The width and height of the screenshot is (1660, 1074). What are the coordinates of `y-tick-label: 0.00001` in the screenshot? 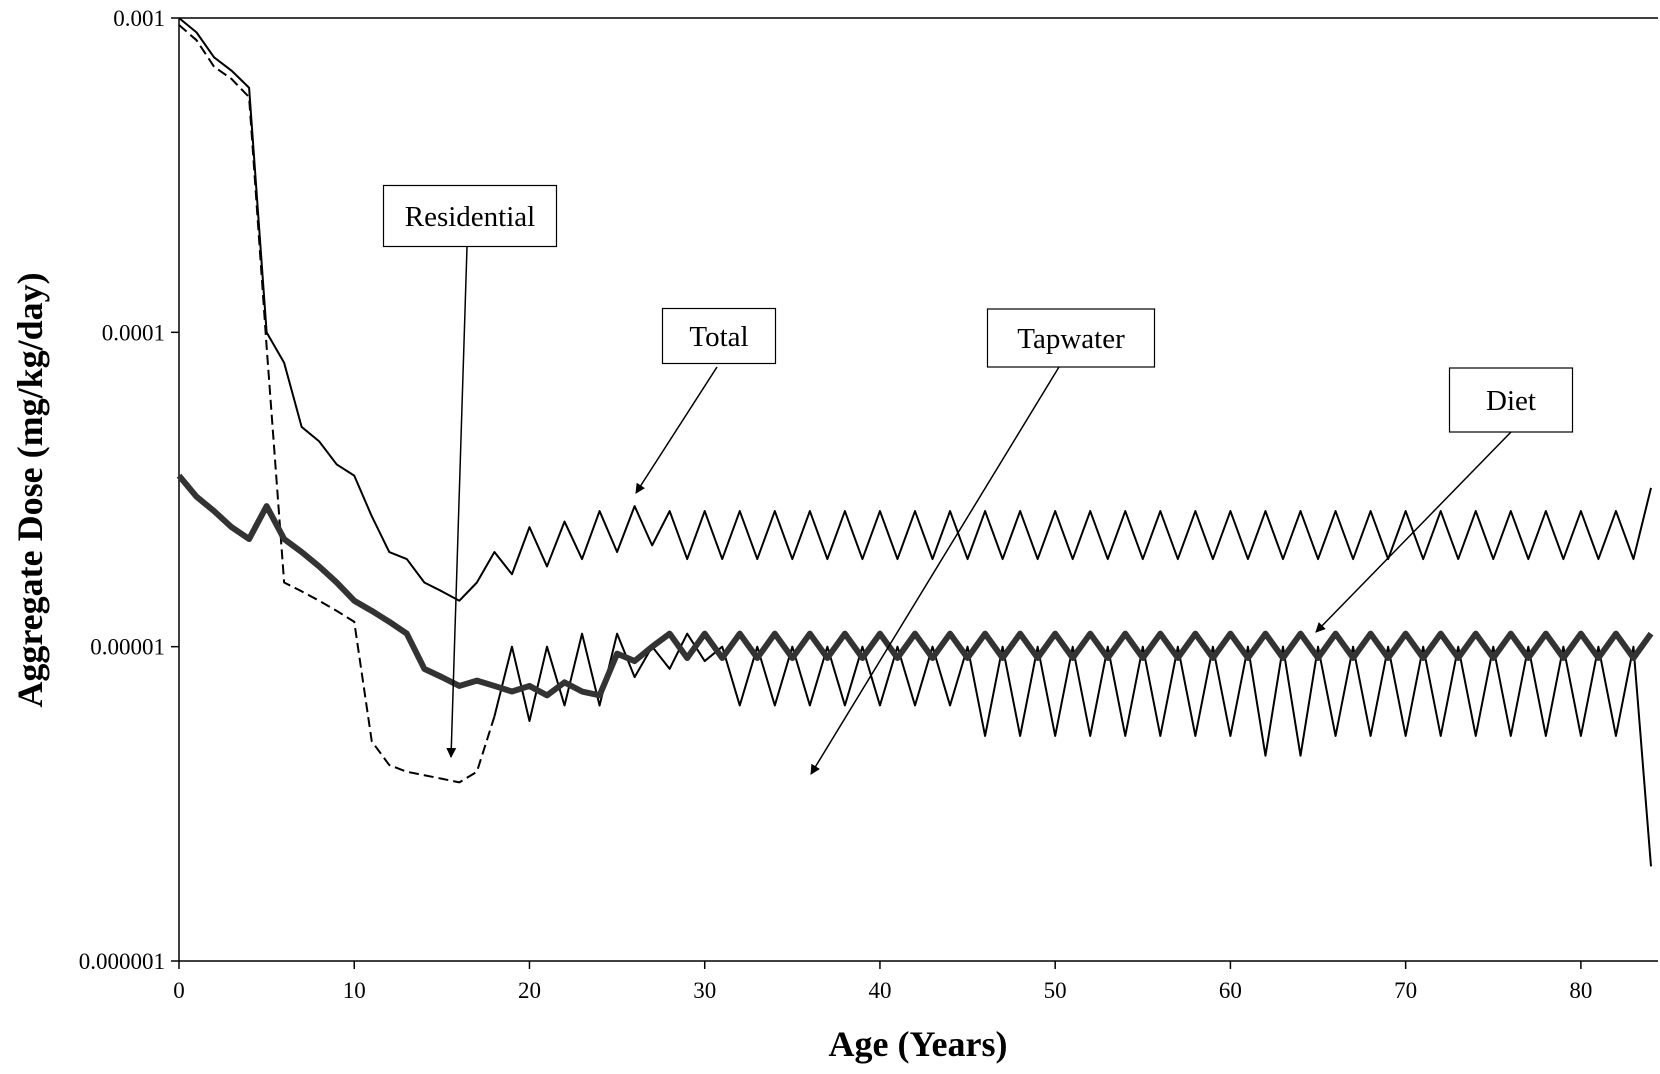 It's located at (127, 647).